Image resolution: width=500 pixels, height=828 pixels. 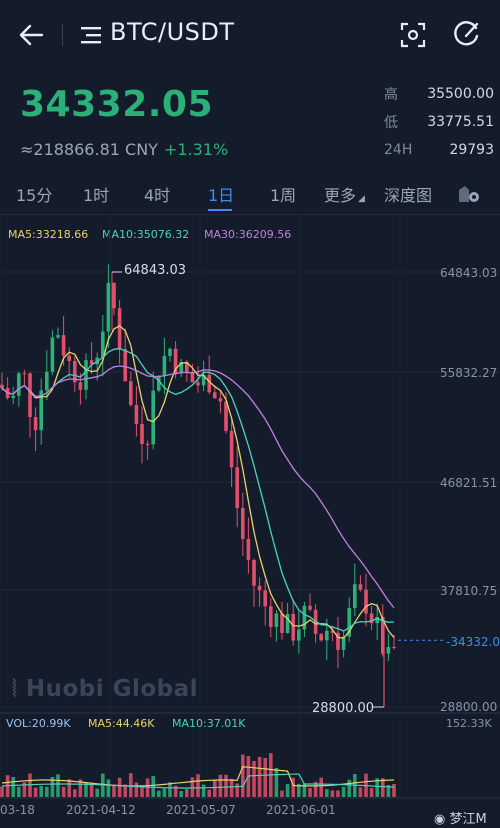 I want to click on date-tick: 2021-06-01, so click(x=301, y=810).